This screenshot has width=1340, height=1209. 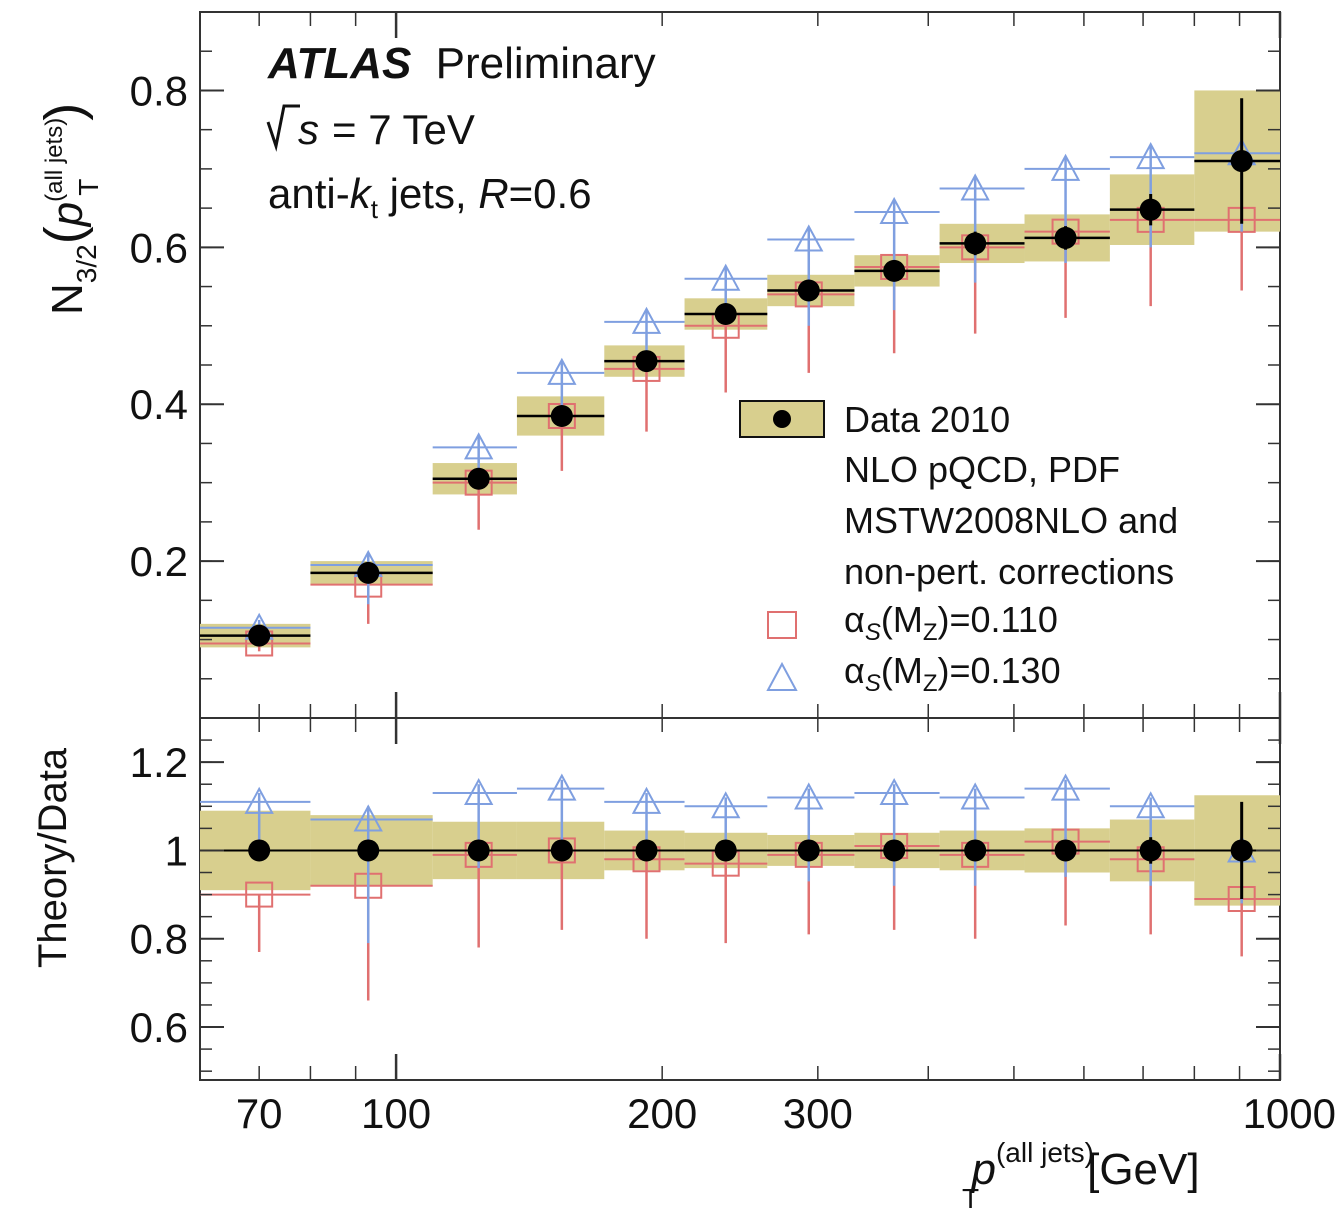 What do you see at coordinates (375, 209) in the screenshot?
I see `jets-sub: t` at bounding box center [375, 209].